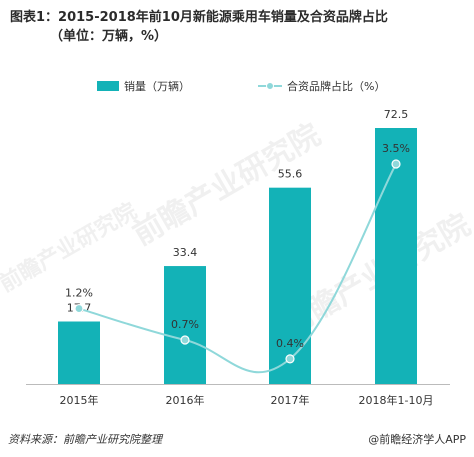  Describe the element at coordinates (109, 36) in the screenshot. I see `chart-title-line2: （单位：万辆，%）` at that location.